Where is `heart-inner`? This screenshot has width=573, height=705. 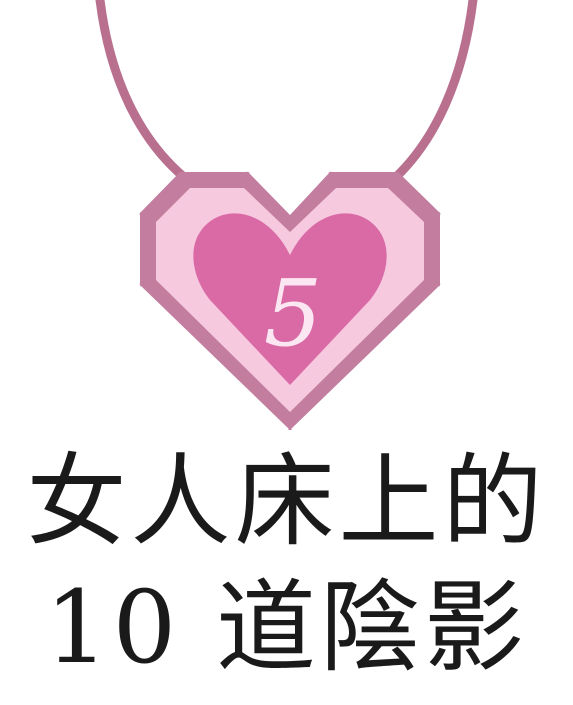 heart-inner is located at coordinates (290, 299).